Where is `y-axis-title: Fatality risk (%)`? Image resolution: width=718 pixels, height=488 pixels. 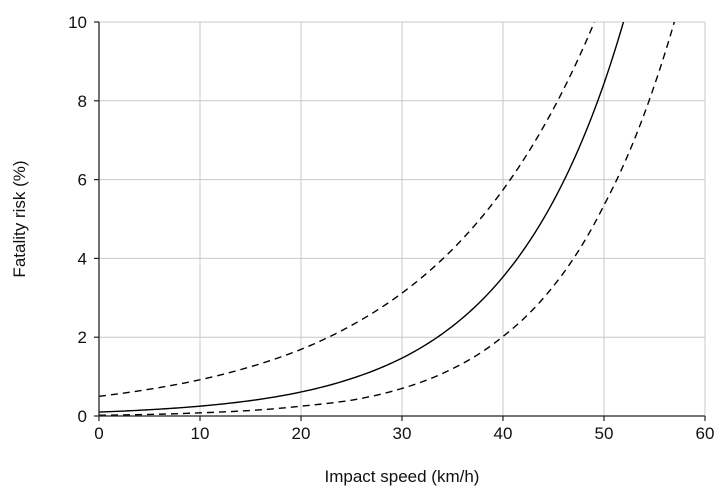 y-axis-title: Fatality risk (%) is located at coordinates (19, 218).